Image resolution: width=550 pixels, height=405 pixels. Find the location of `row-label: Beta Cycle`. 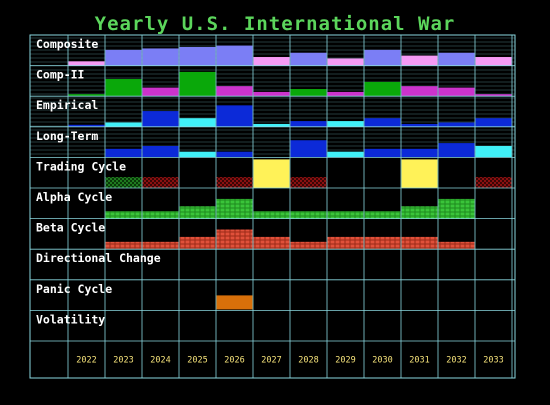

row-label: Beta Cycle is located at coordinates (70, 228).